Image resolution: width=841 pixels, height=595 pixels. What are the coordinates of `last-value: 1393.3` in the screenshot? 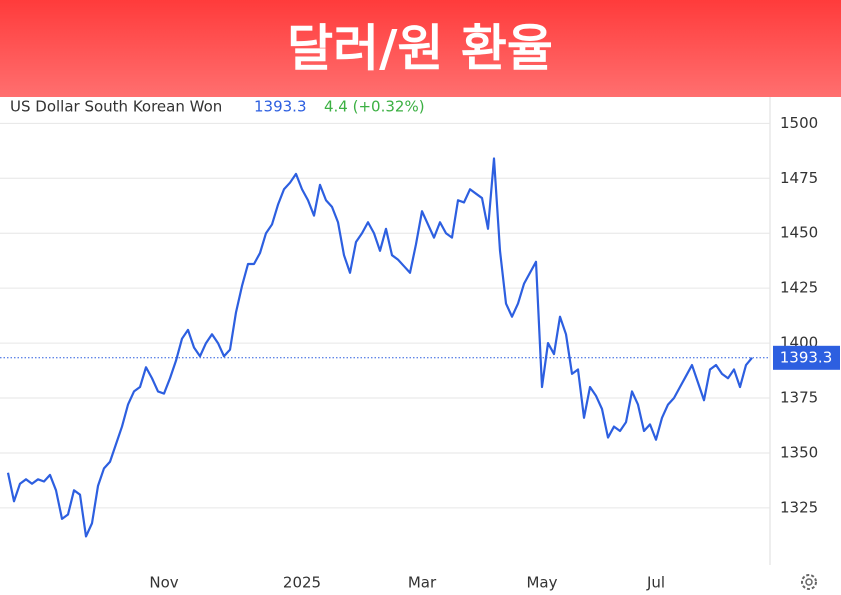 It's located at (280, 107).